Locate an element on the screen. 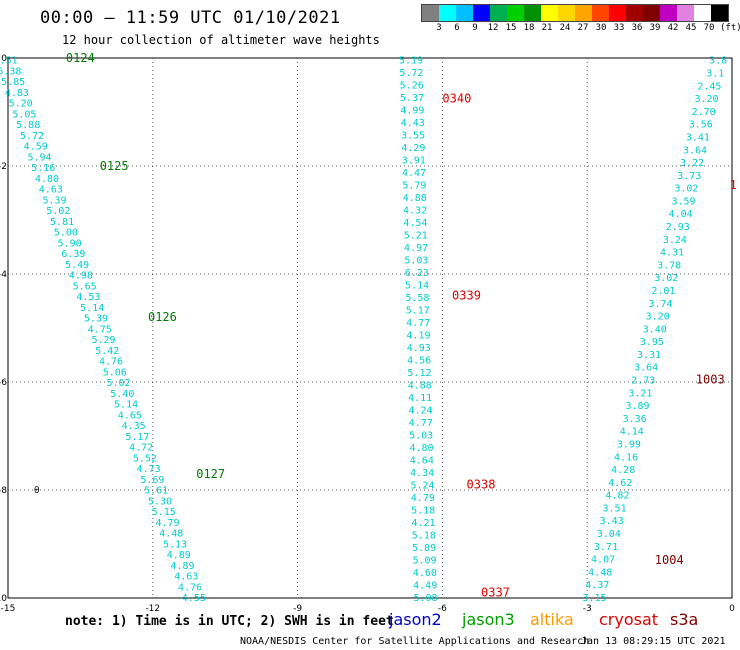 The image size is (740, 650). wave-height-label: 4.07 is located at coordinates (603, 560).